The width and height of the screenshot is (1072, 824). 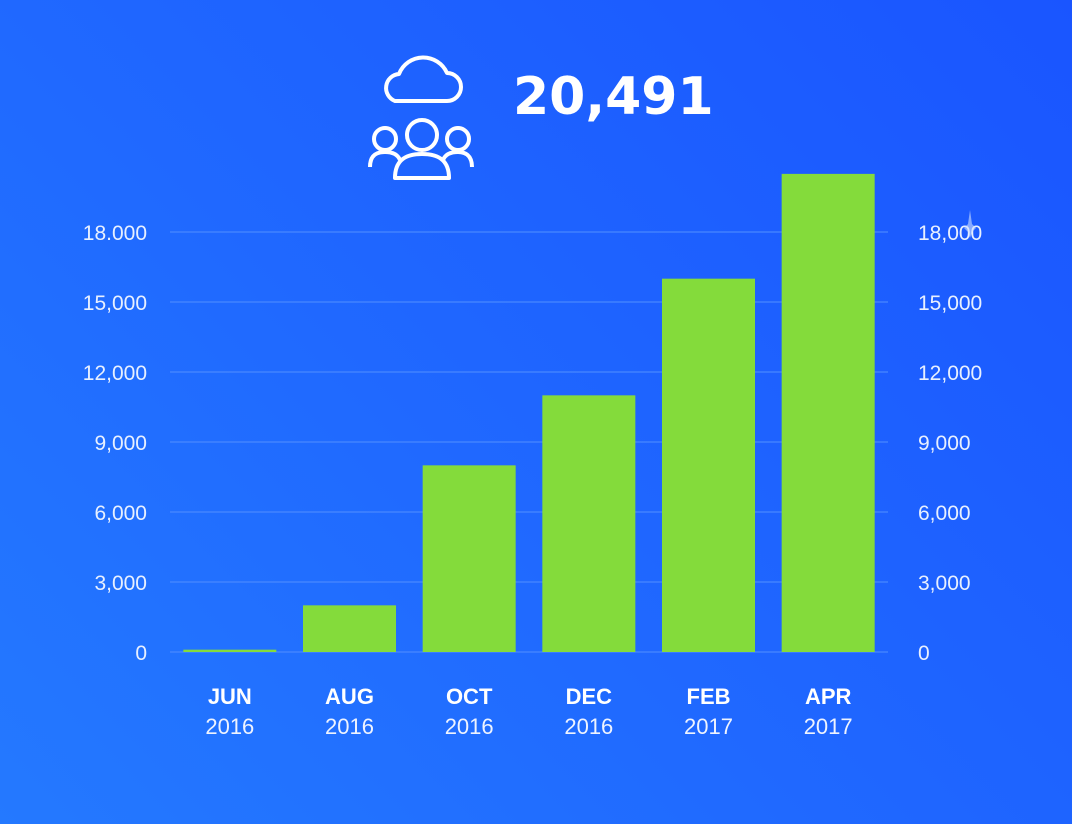 What do you see at coordinates (709, 696) in the screenshot?
I see `x-tick-month: FEB` at bounding box center [709, 696].